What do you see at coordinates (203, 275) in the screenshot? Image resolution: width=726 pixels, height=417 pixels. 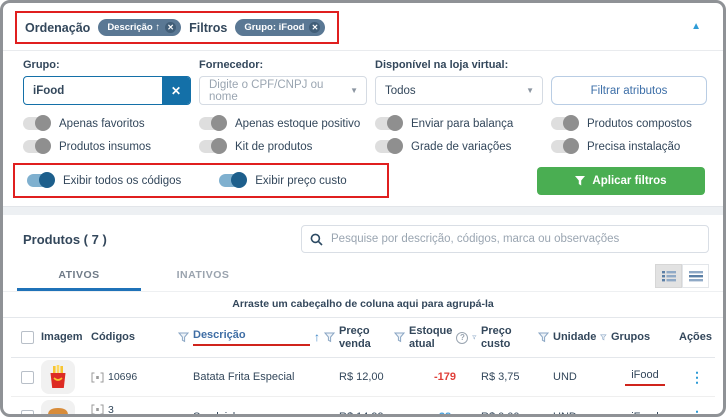 I see `tab-inativos: INATIVOS` at bounding box center [203, 275].